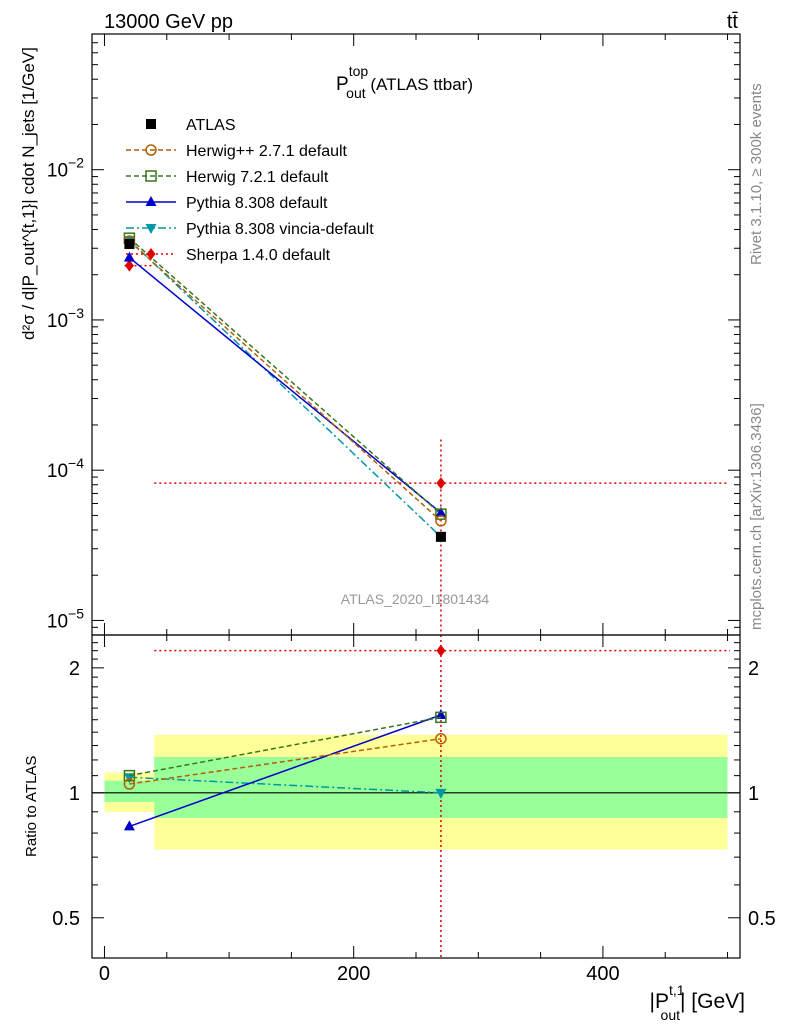 The height and width of the screenshot is (1024, 786). What do you see at coordinates (151, 124) in the screenshot?
I see `legend-marker-atlas` at bounding box center [151, 124].